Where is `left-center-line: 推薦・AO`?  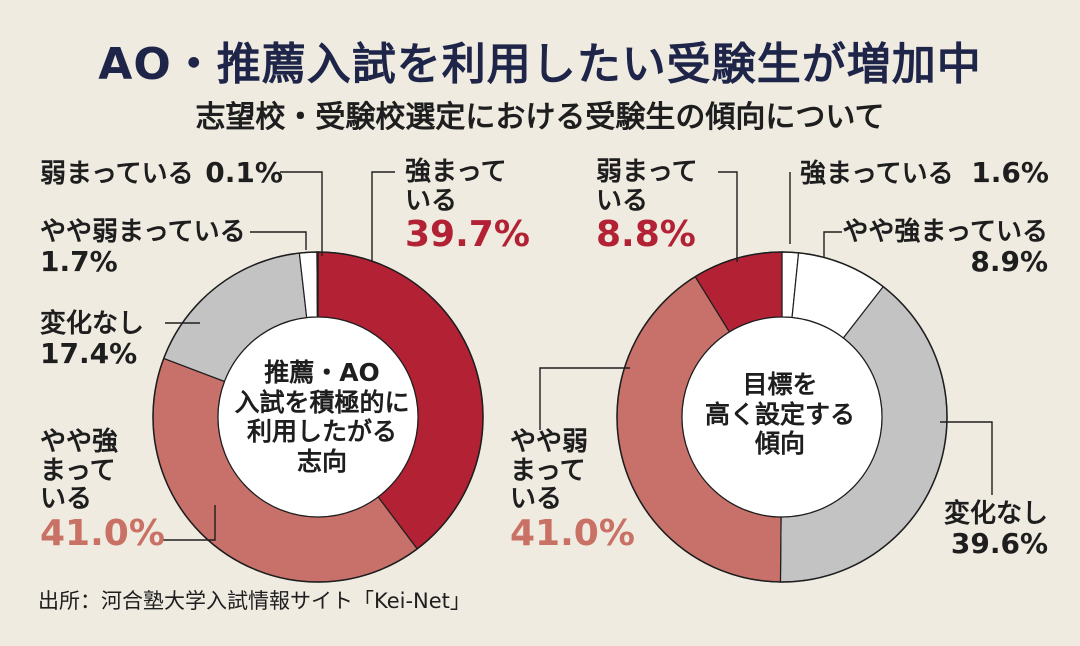
left-center-line: 推薦・AO is located at coordinates (322, 372).